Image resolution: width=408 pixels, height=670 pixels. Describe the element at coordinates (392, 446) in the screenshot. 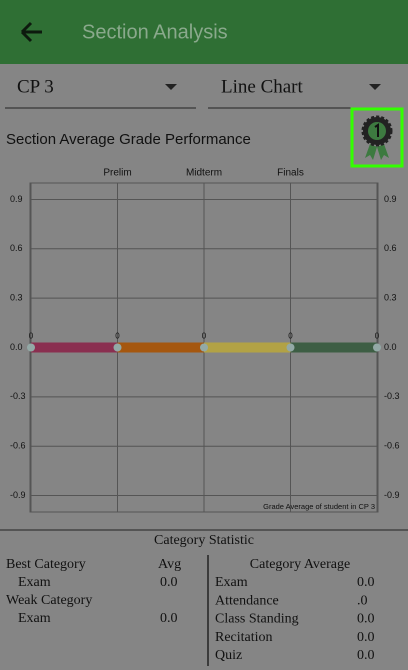

I see `y2-tick-label: -0.6` at that location.